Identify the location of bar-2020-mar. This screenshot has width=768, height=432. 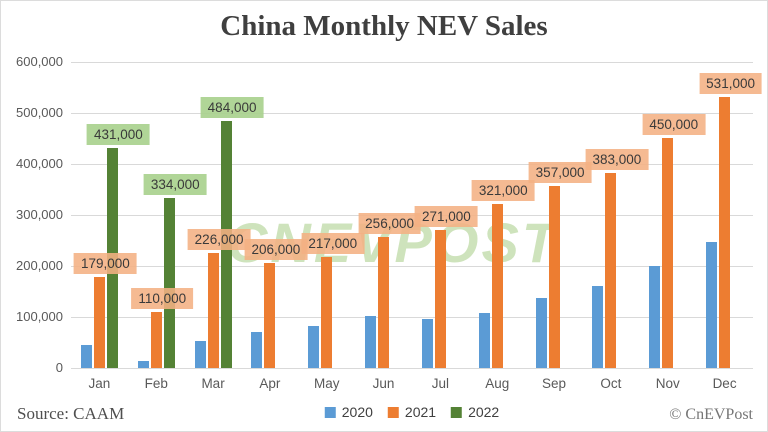
(200, 354).